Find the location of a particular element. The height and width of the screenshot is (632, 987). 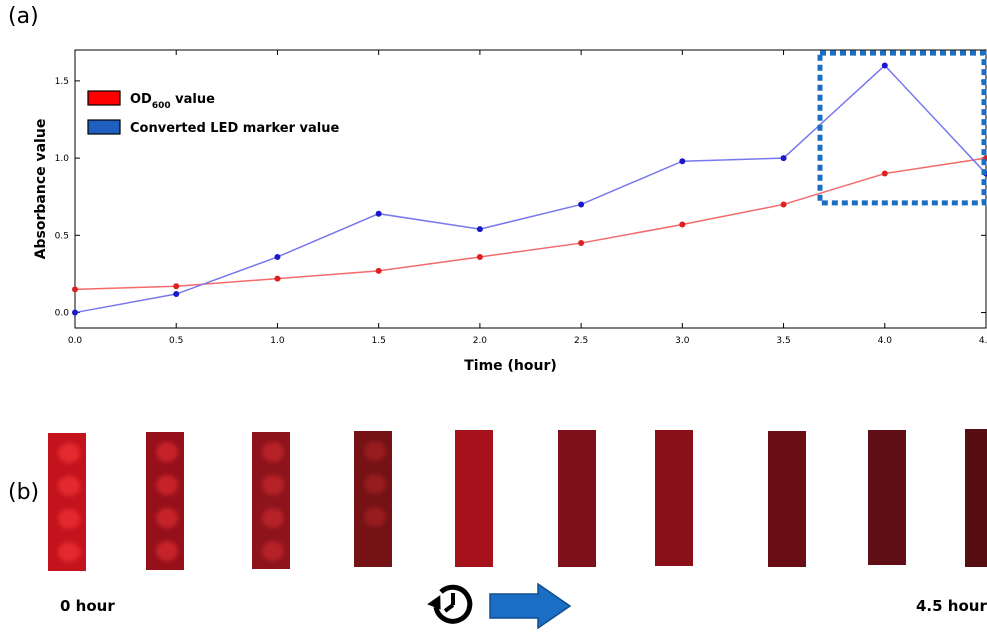

y-tick-label: 0.5 is located at coordinates (62, 236).